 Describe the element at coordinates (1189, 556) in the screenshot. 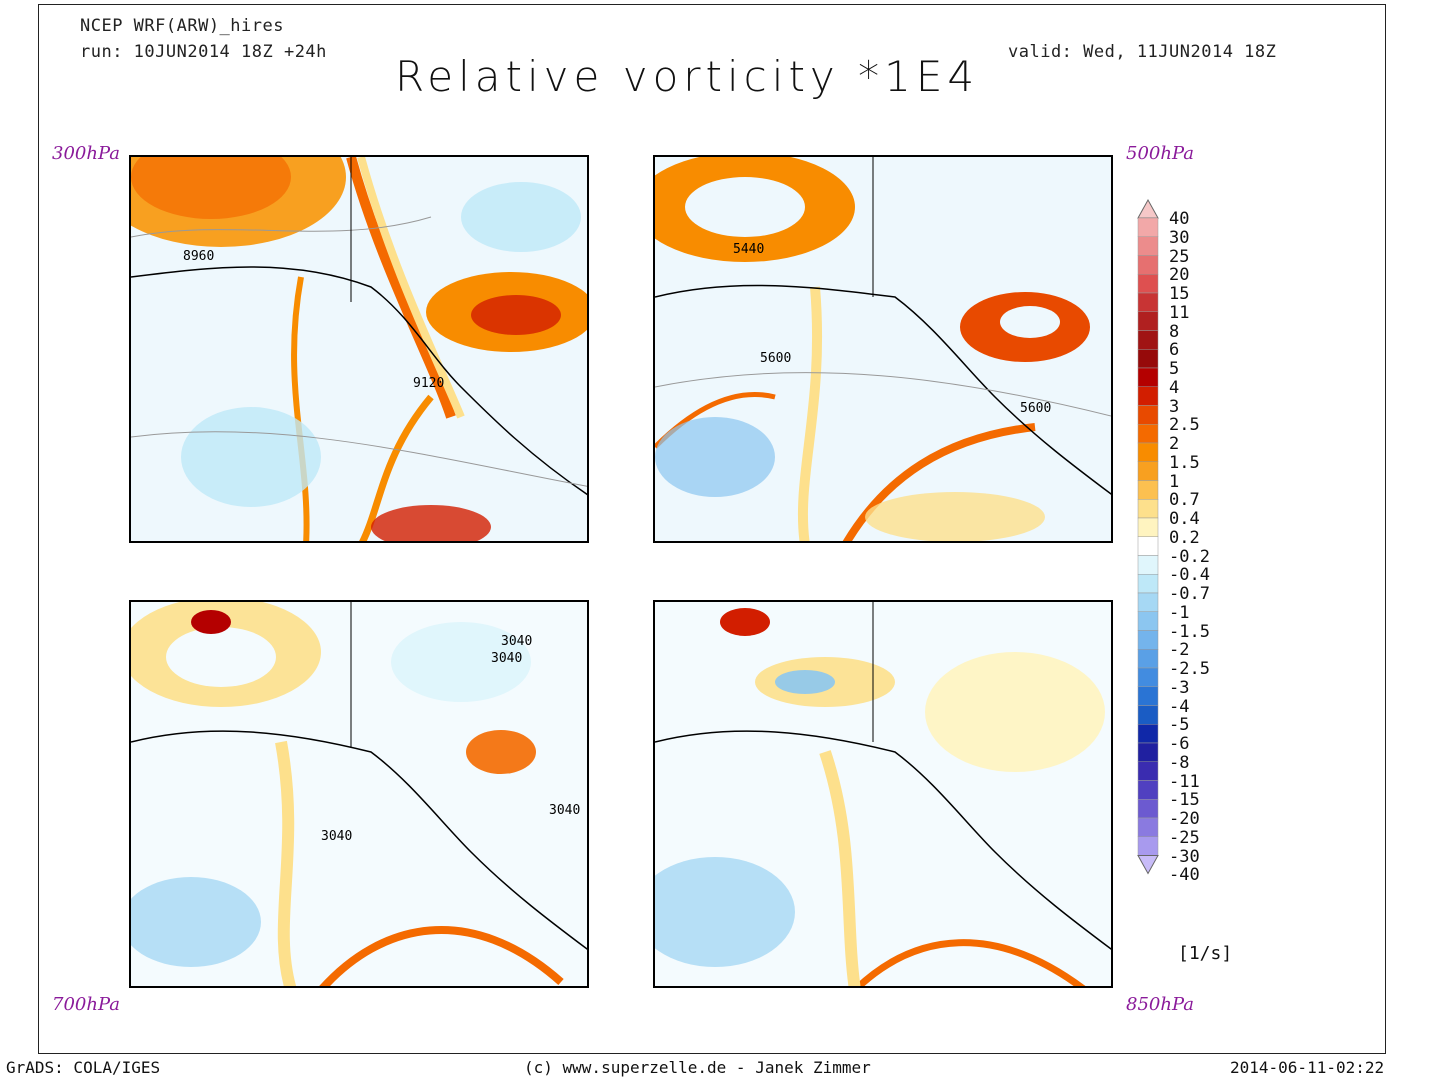

I see `colorbar-tick-label: -0.2` at that location.